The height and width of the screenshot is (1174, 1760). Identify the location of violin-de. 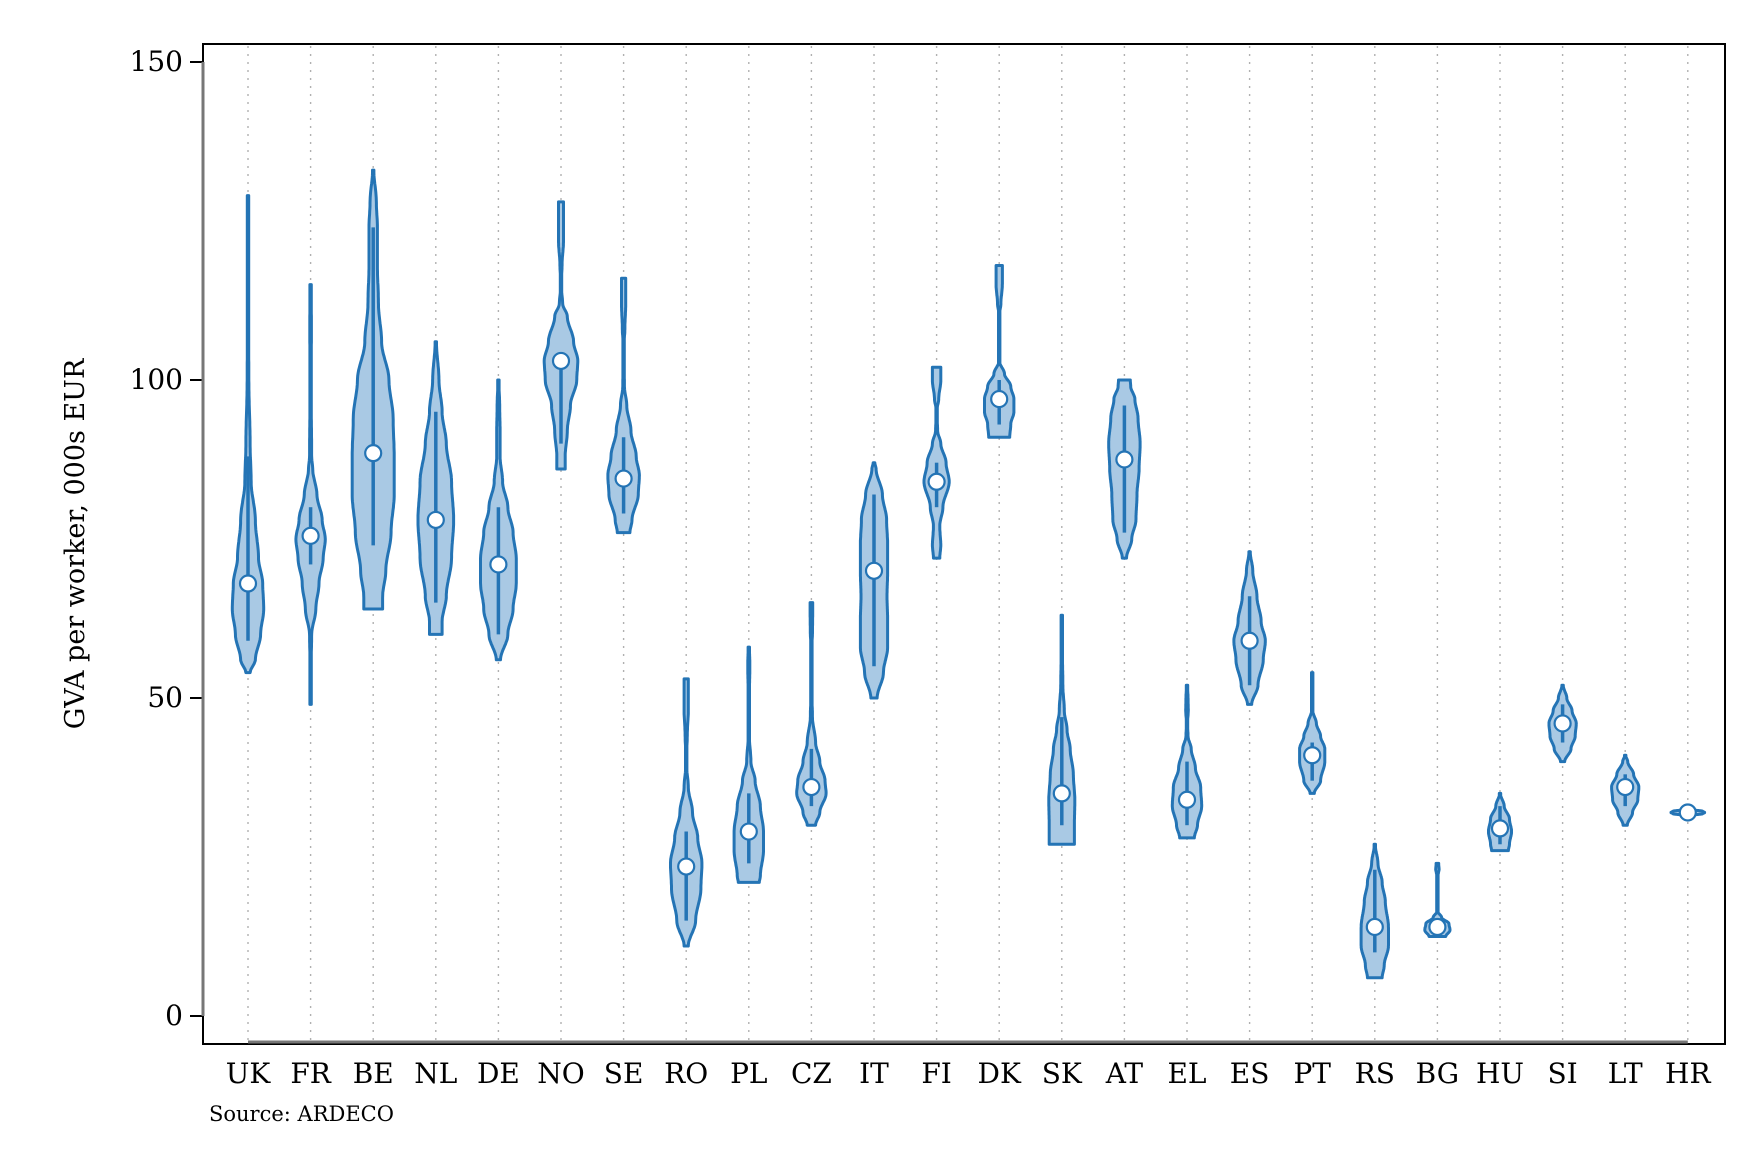
(498, 520).